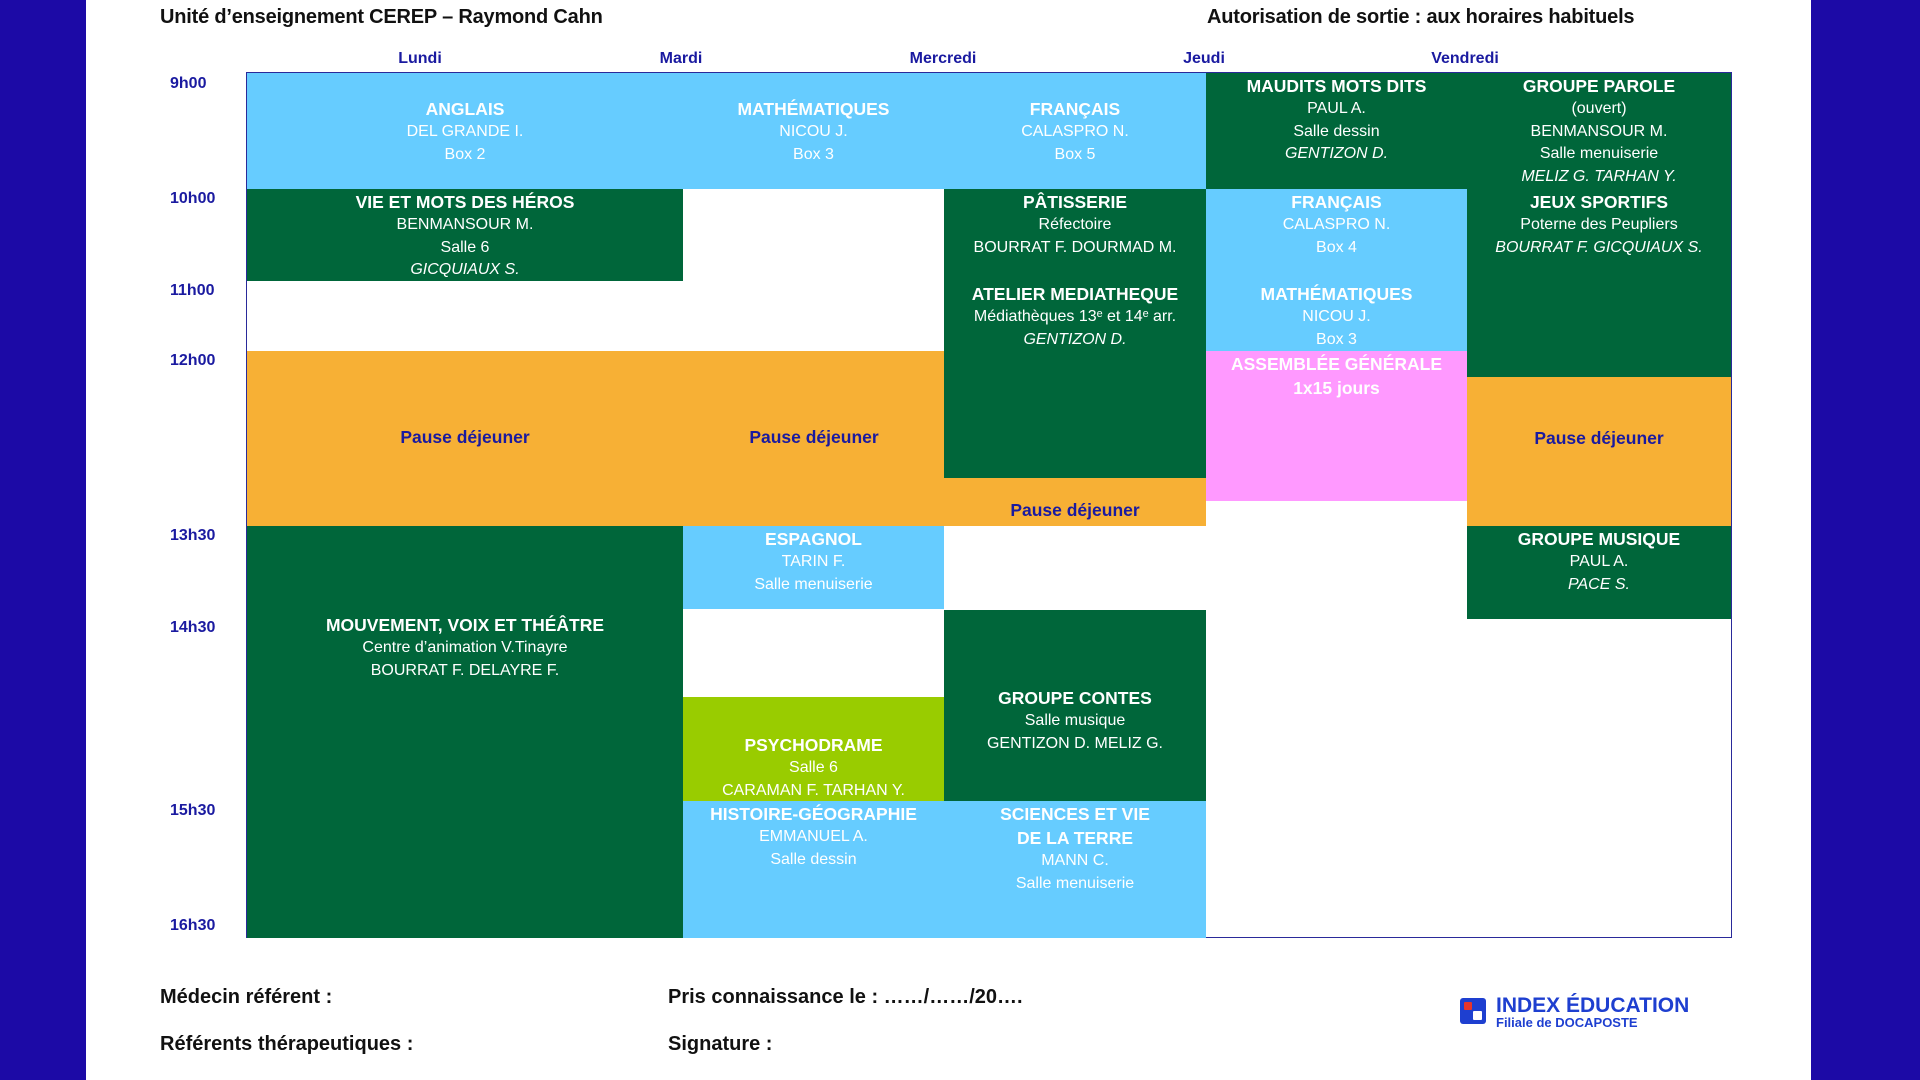 Image resolution: width=1920 pixels, height=1080 pixels. Describe the element at coordinates (1075, 860) in the screenshot. I see `course-teacher: MANN C.` at that location.